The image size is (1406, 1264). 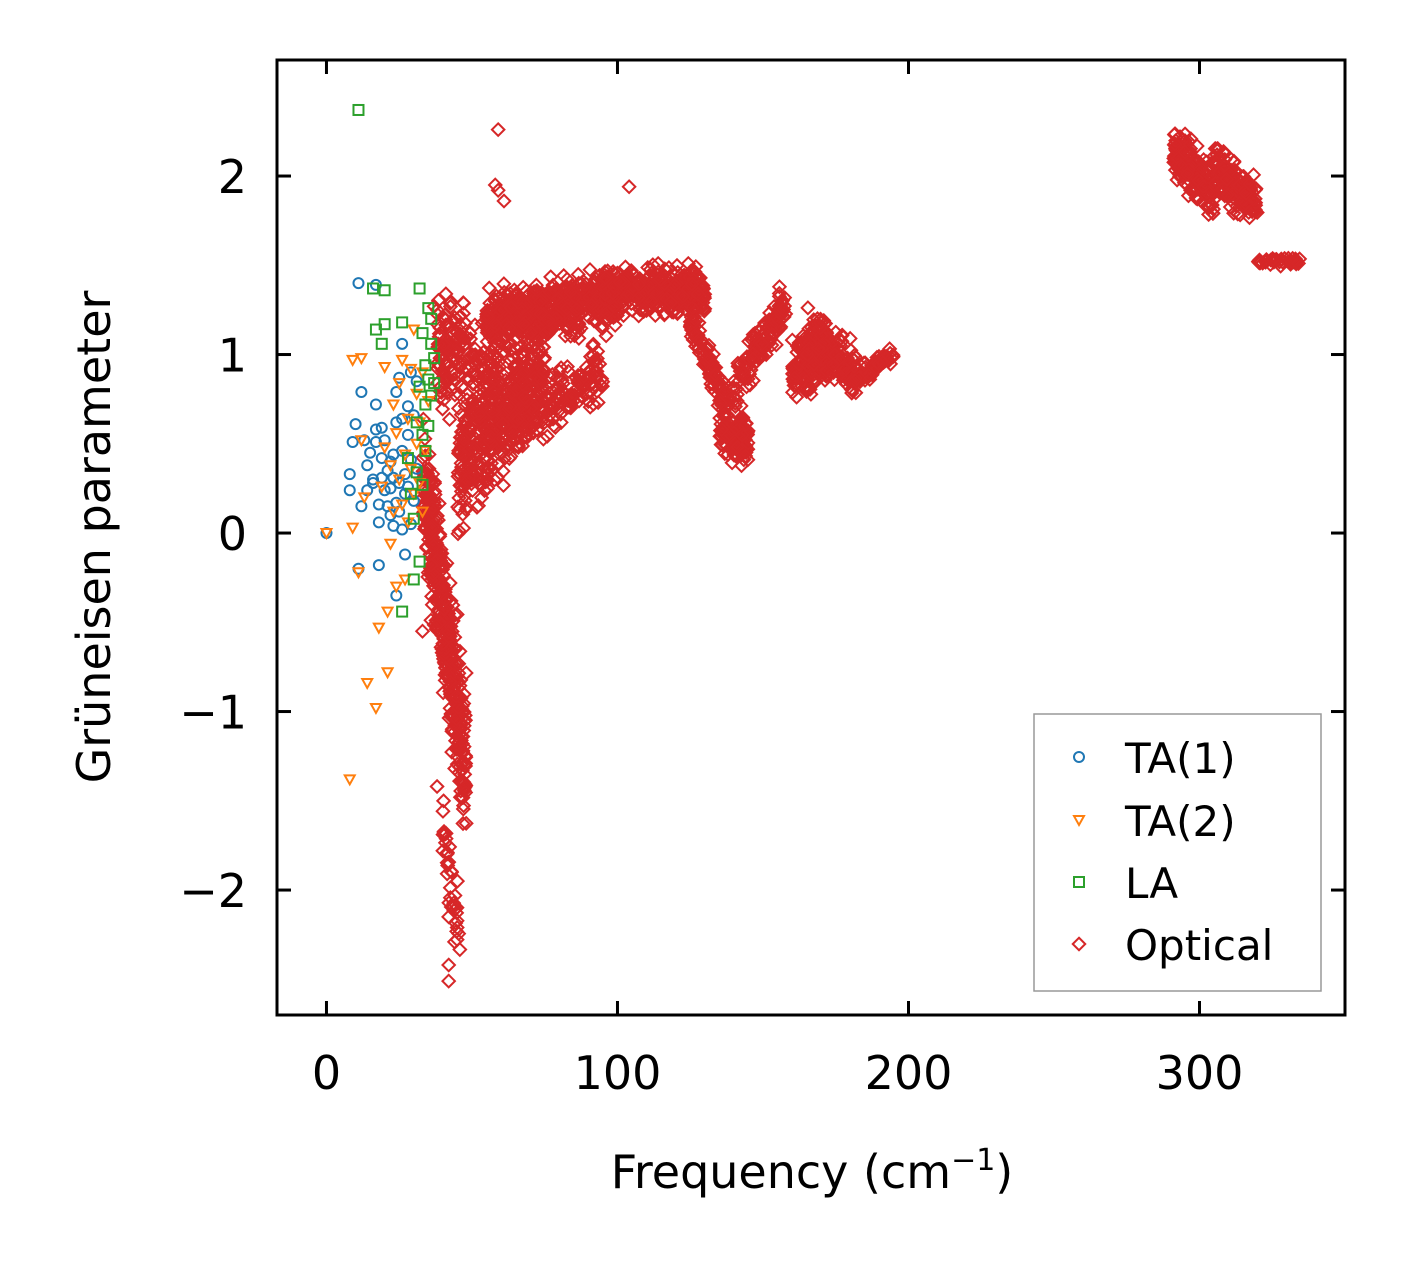 What do you see at coordinates (1079, 851) in the screenshot?
I see `legend-markers` at bounding box center [1079, 851].